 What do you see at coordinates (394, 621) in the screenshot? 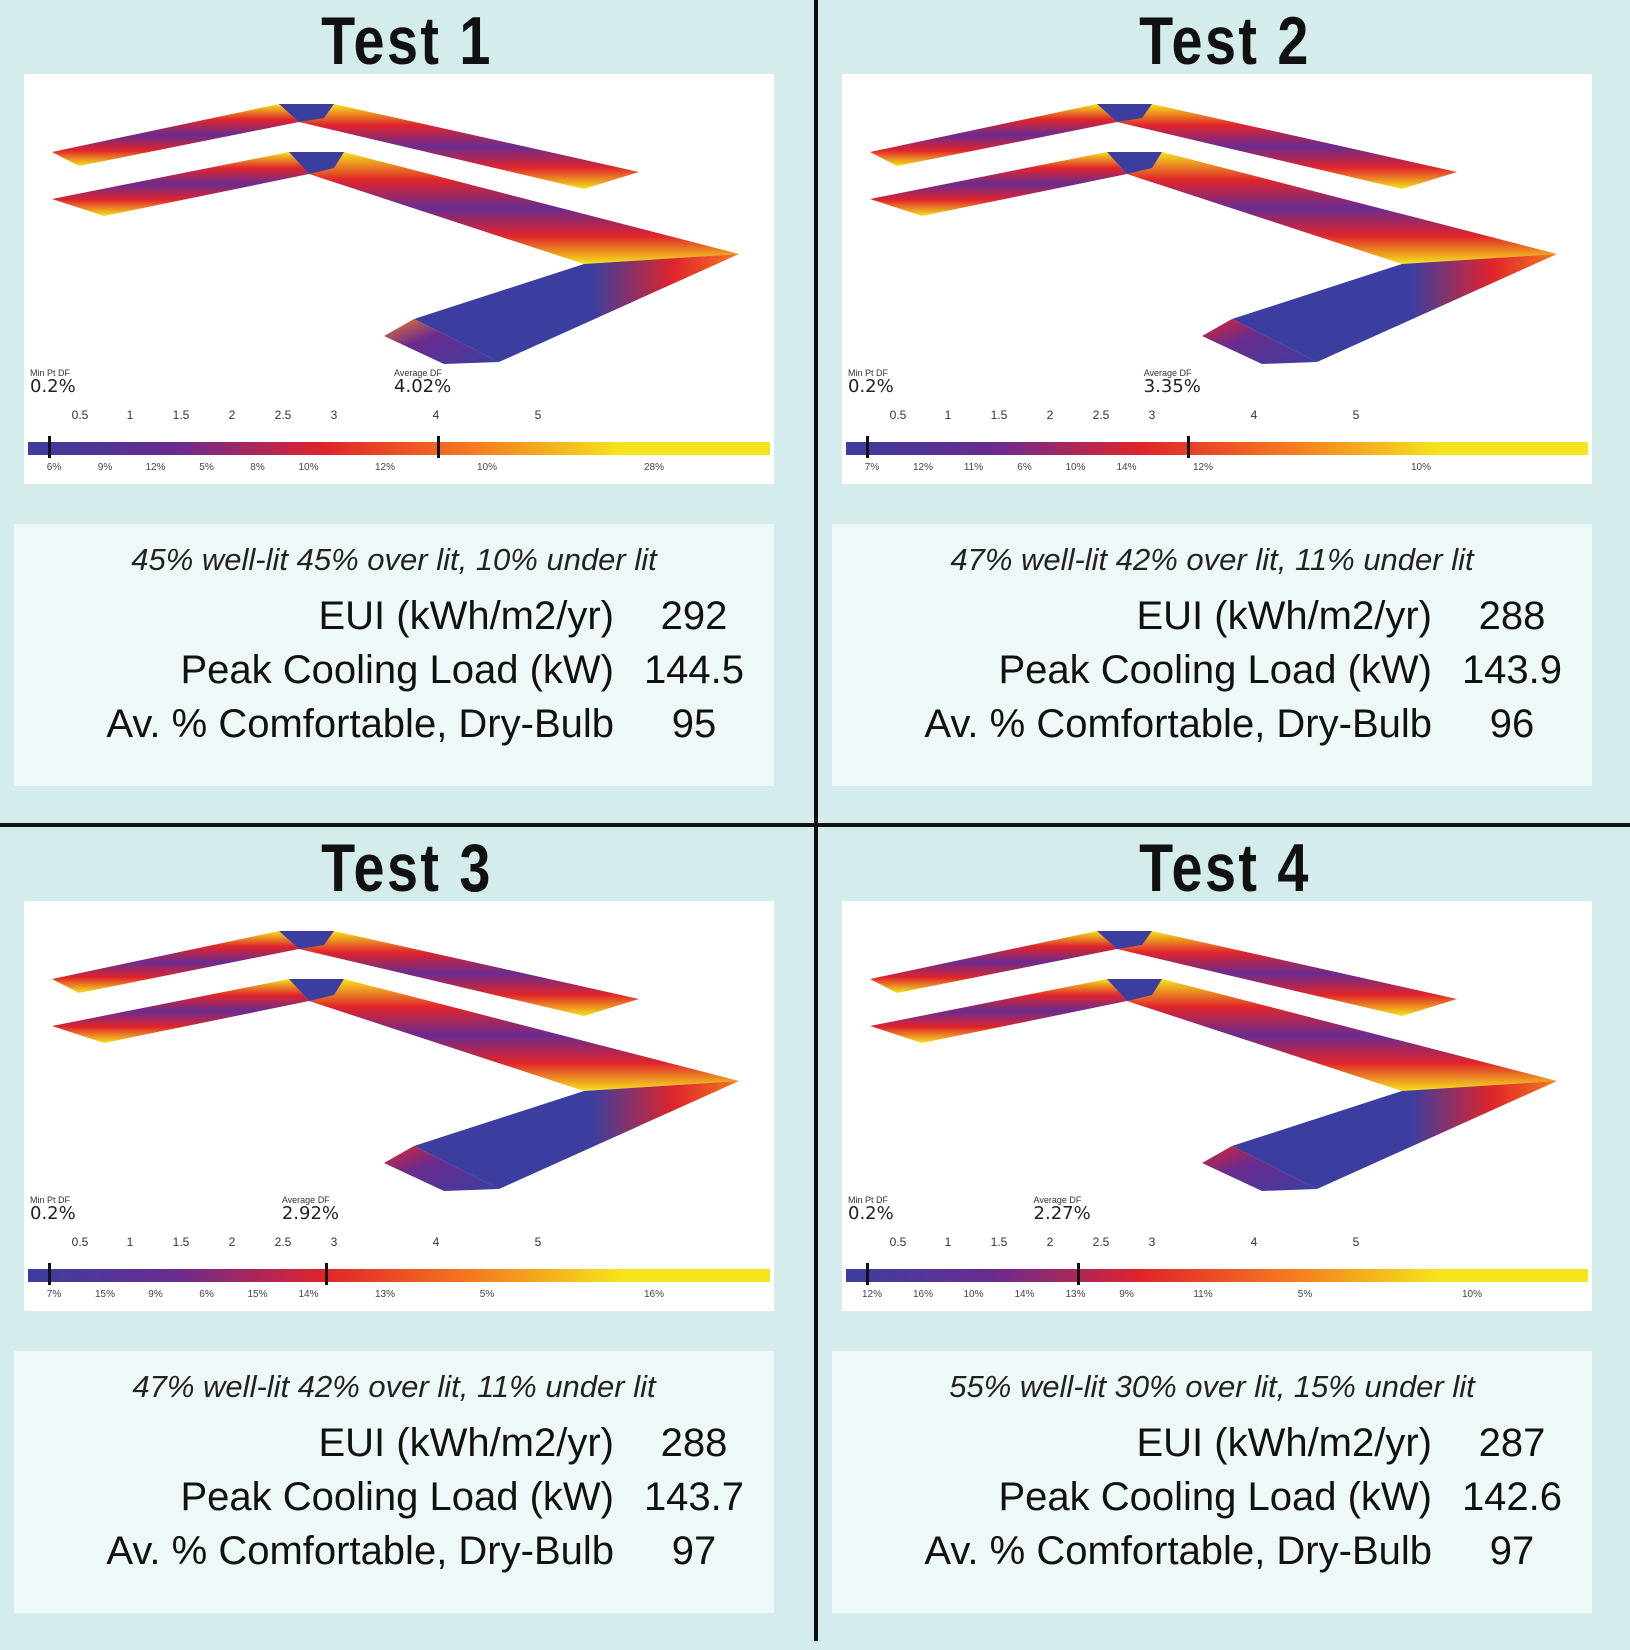
I see `eui-row: EUI (kWh/m2/yr) 292` at bounding box center [394, 621].